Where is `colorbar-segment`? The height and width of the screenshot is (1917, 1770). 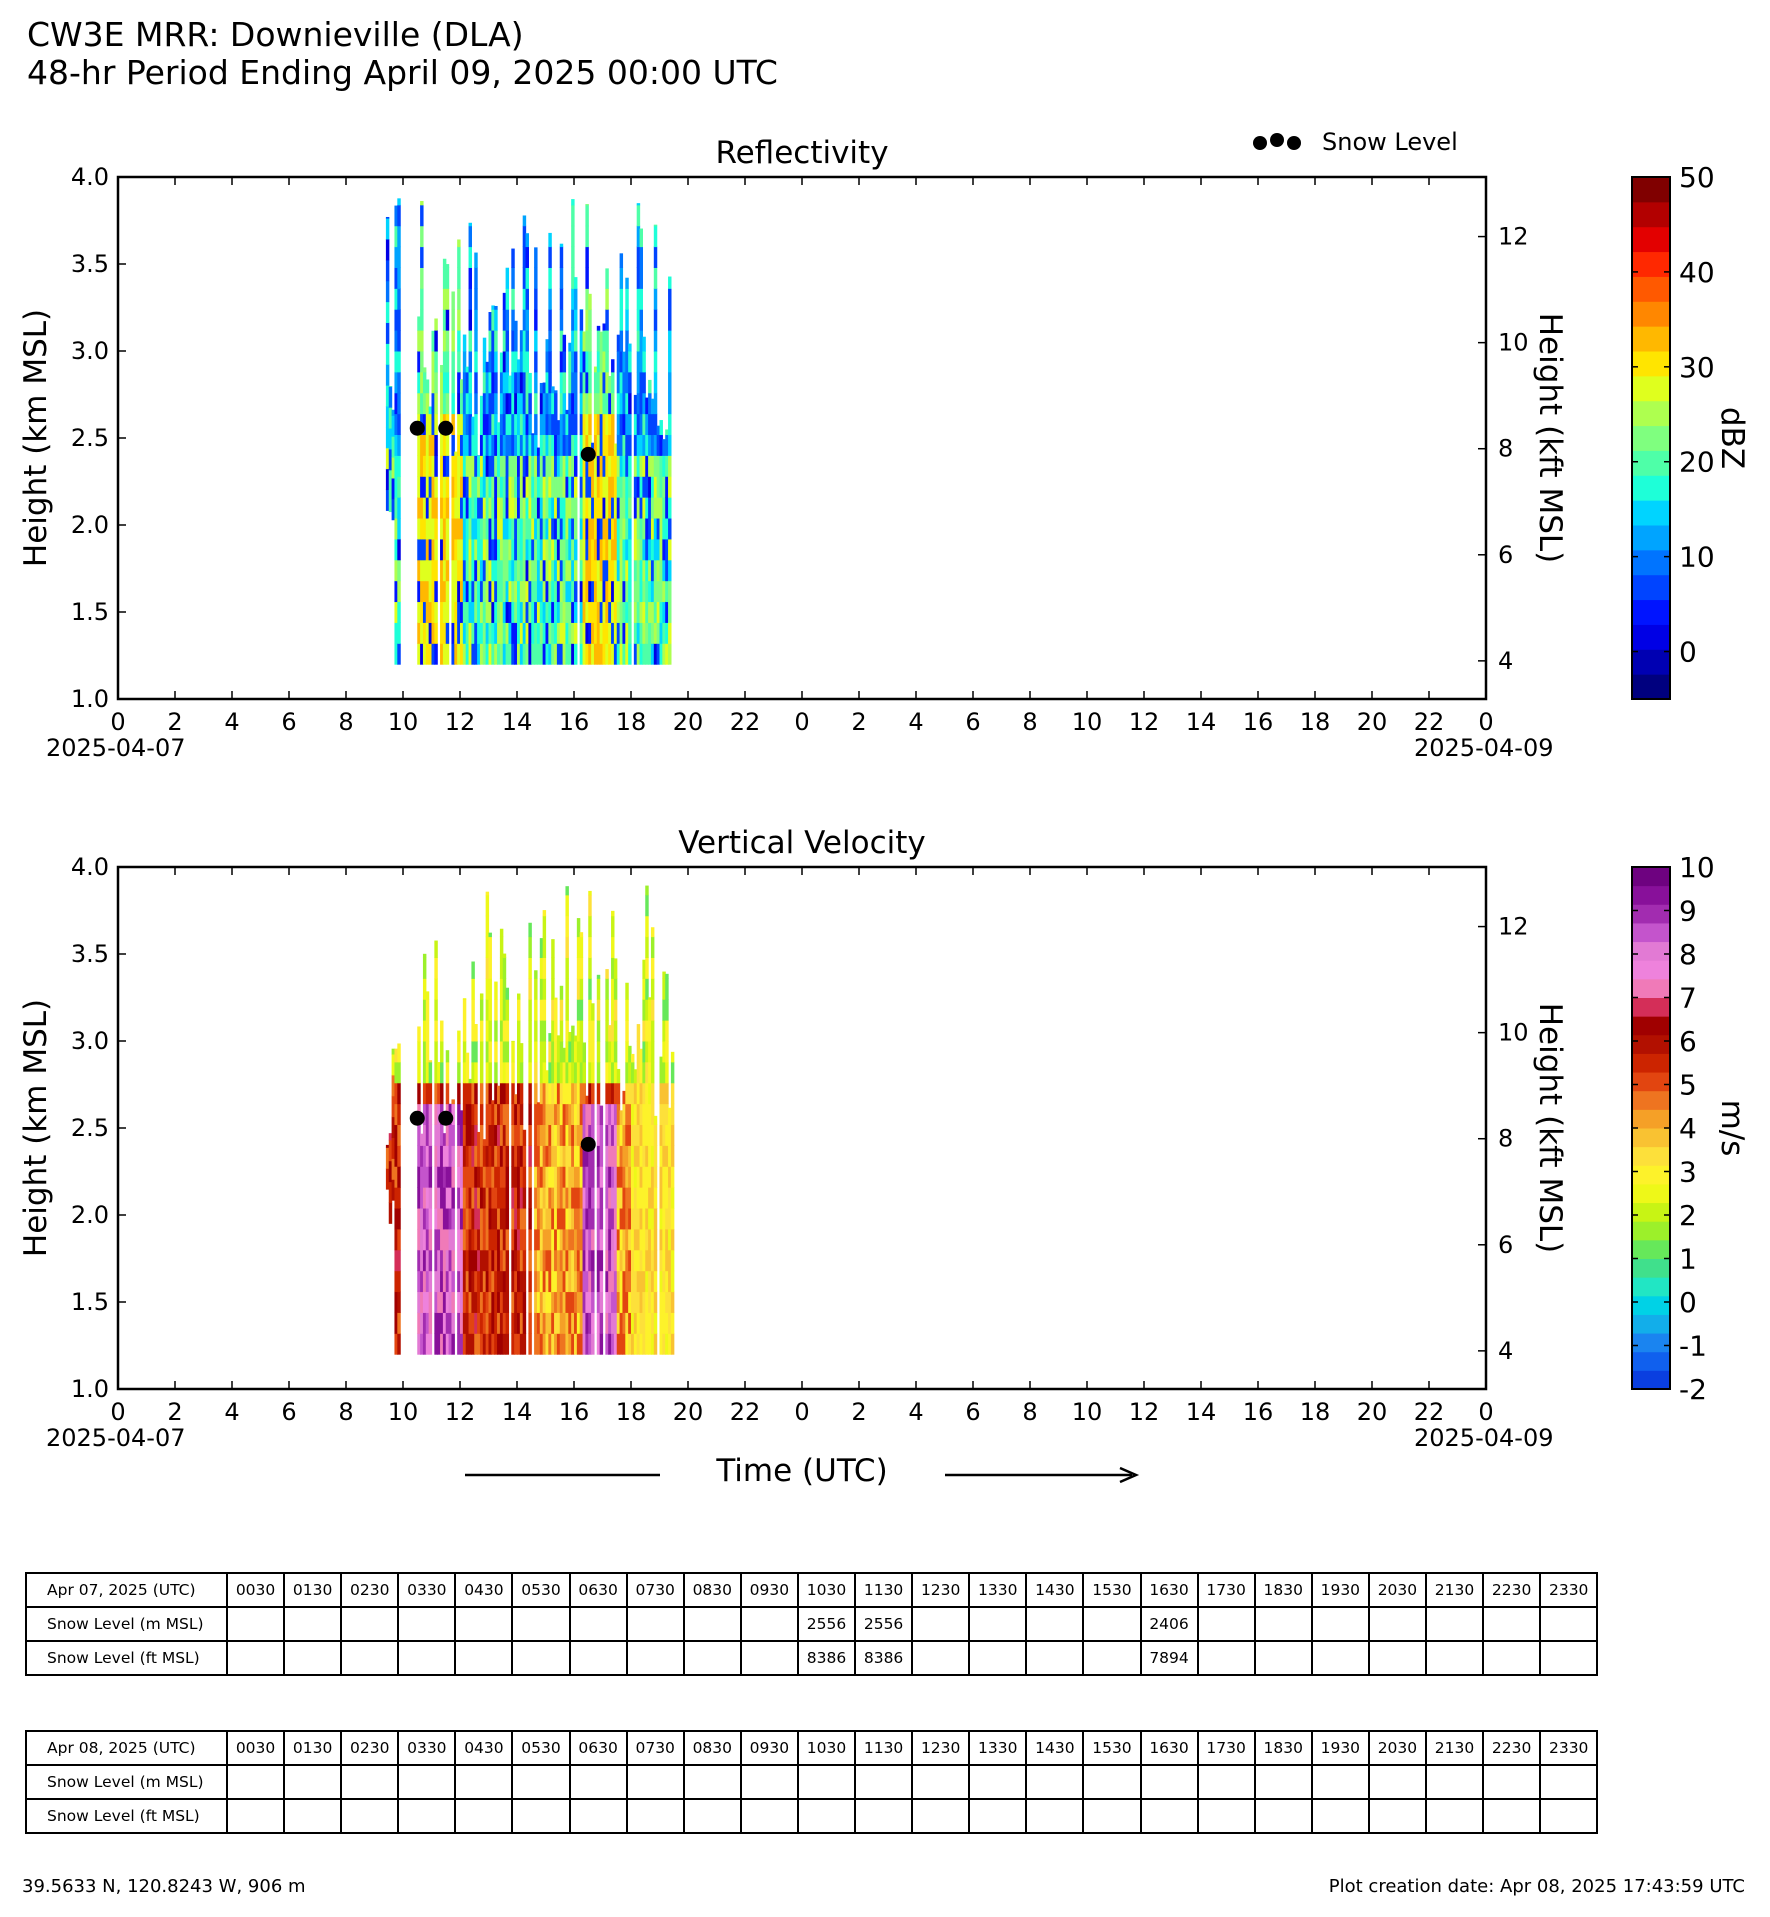
colorbar-segment is located at coordinates (1651, 1343).